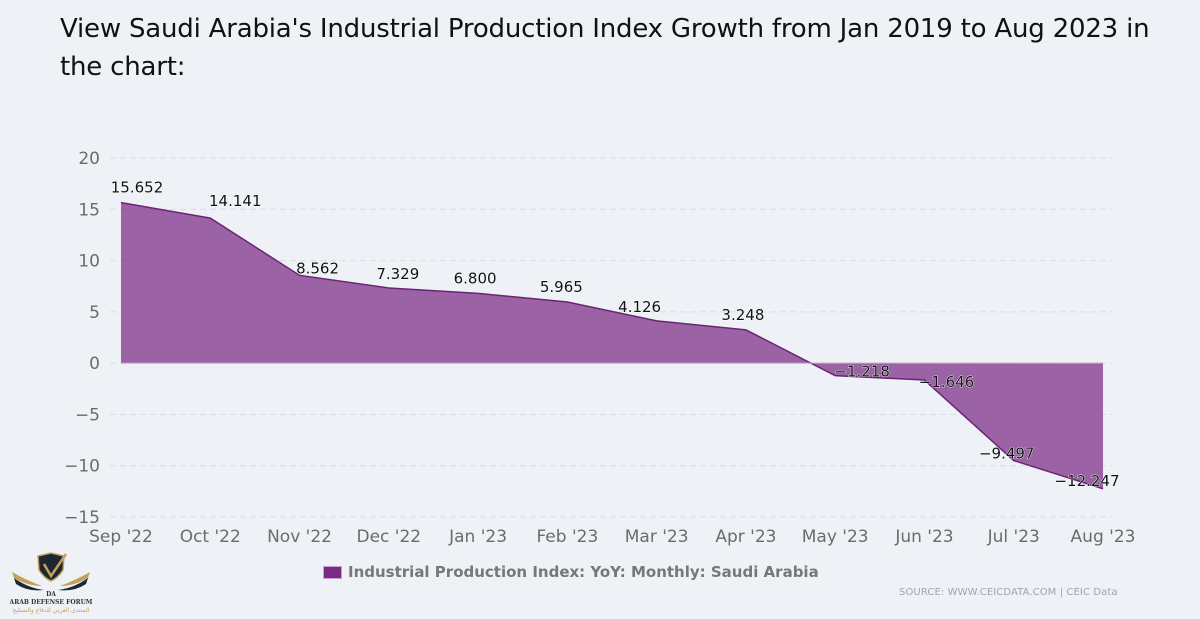  What do you see at coordinates (567, 537) in the screenshot?
I see `x-tick-label: Feb '23` at bounding box center [567, 537].